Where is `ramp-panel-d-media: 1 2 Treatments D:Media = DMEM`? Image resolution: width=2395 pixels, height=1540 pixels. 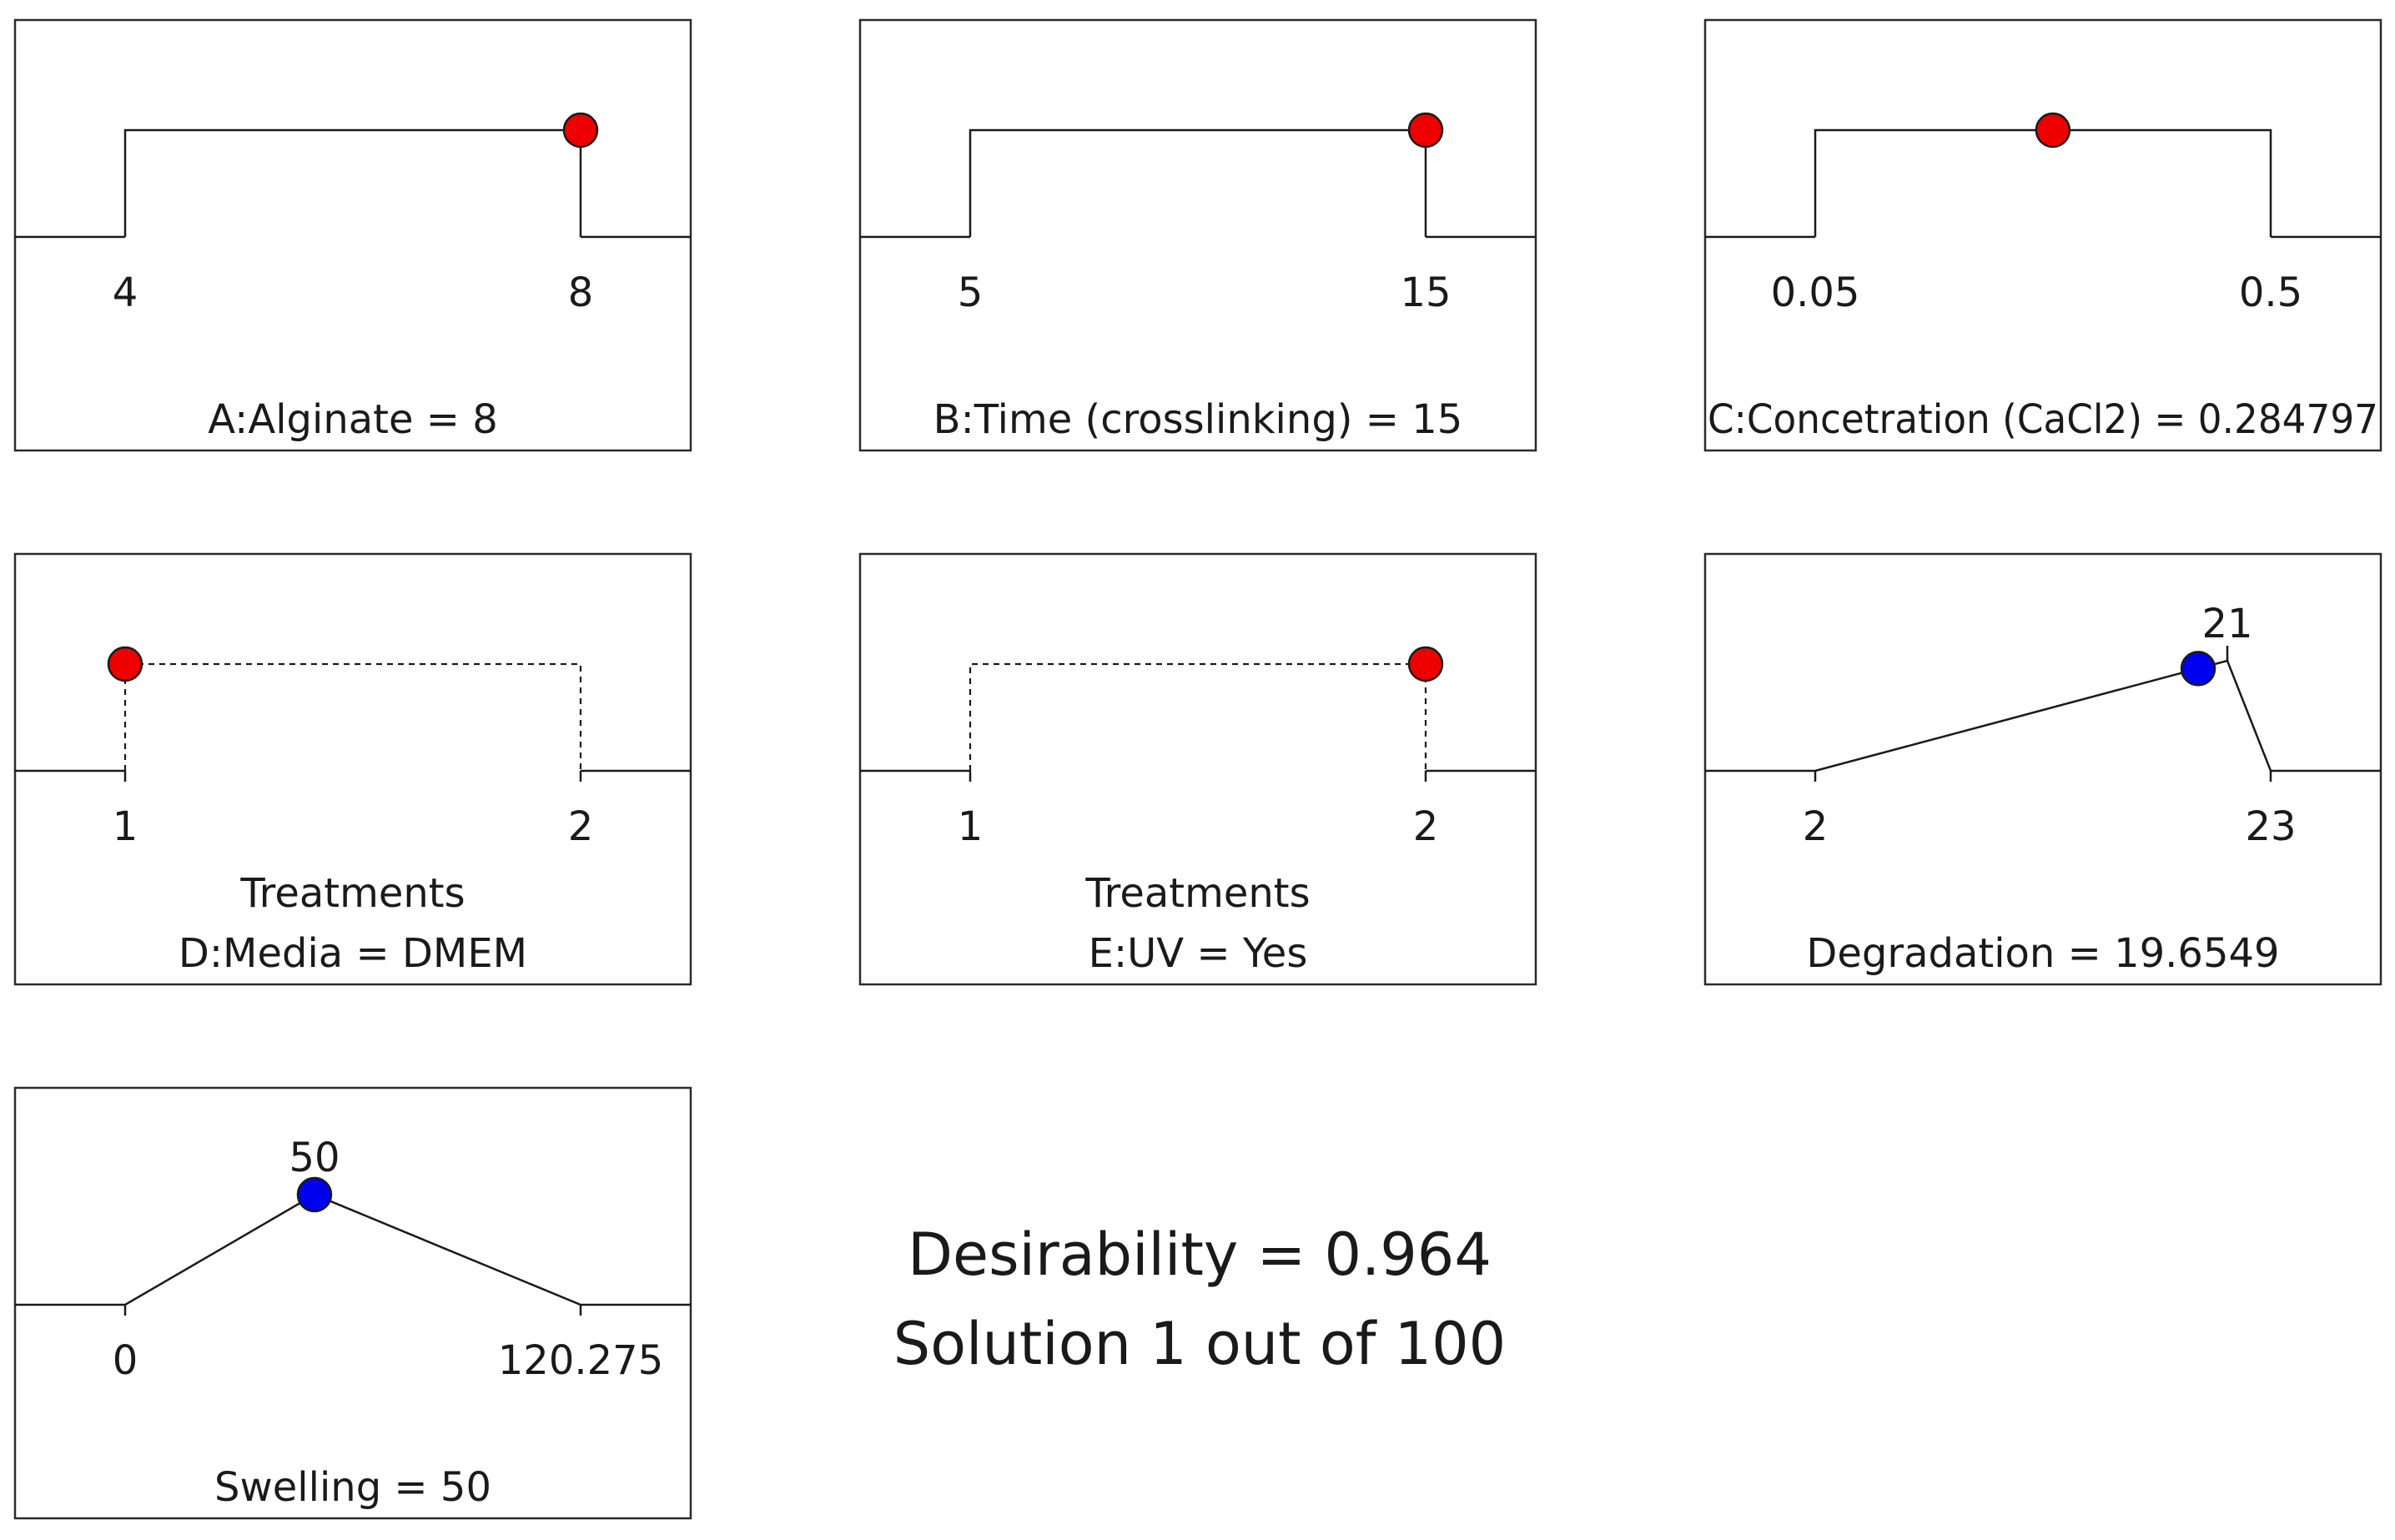 ramp-panel-d-media: 1 2 Treatments D:Media = DMEM is located at coordinates (352, 769).